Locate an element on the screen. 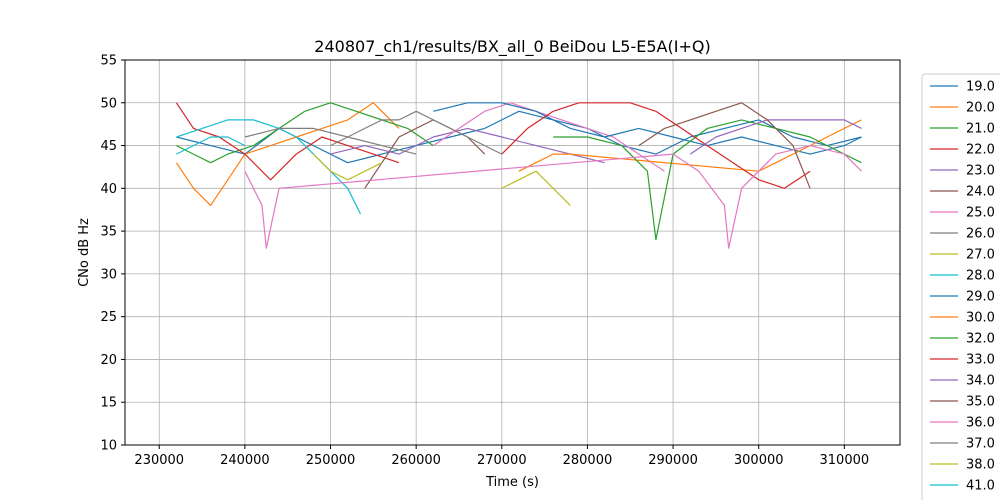  series-line-28.0 is located at coordinates (269, 167).